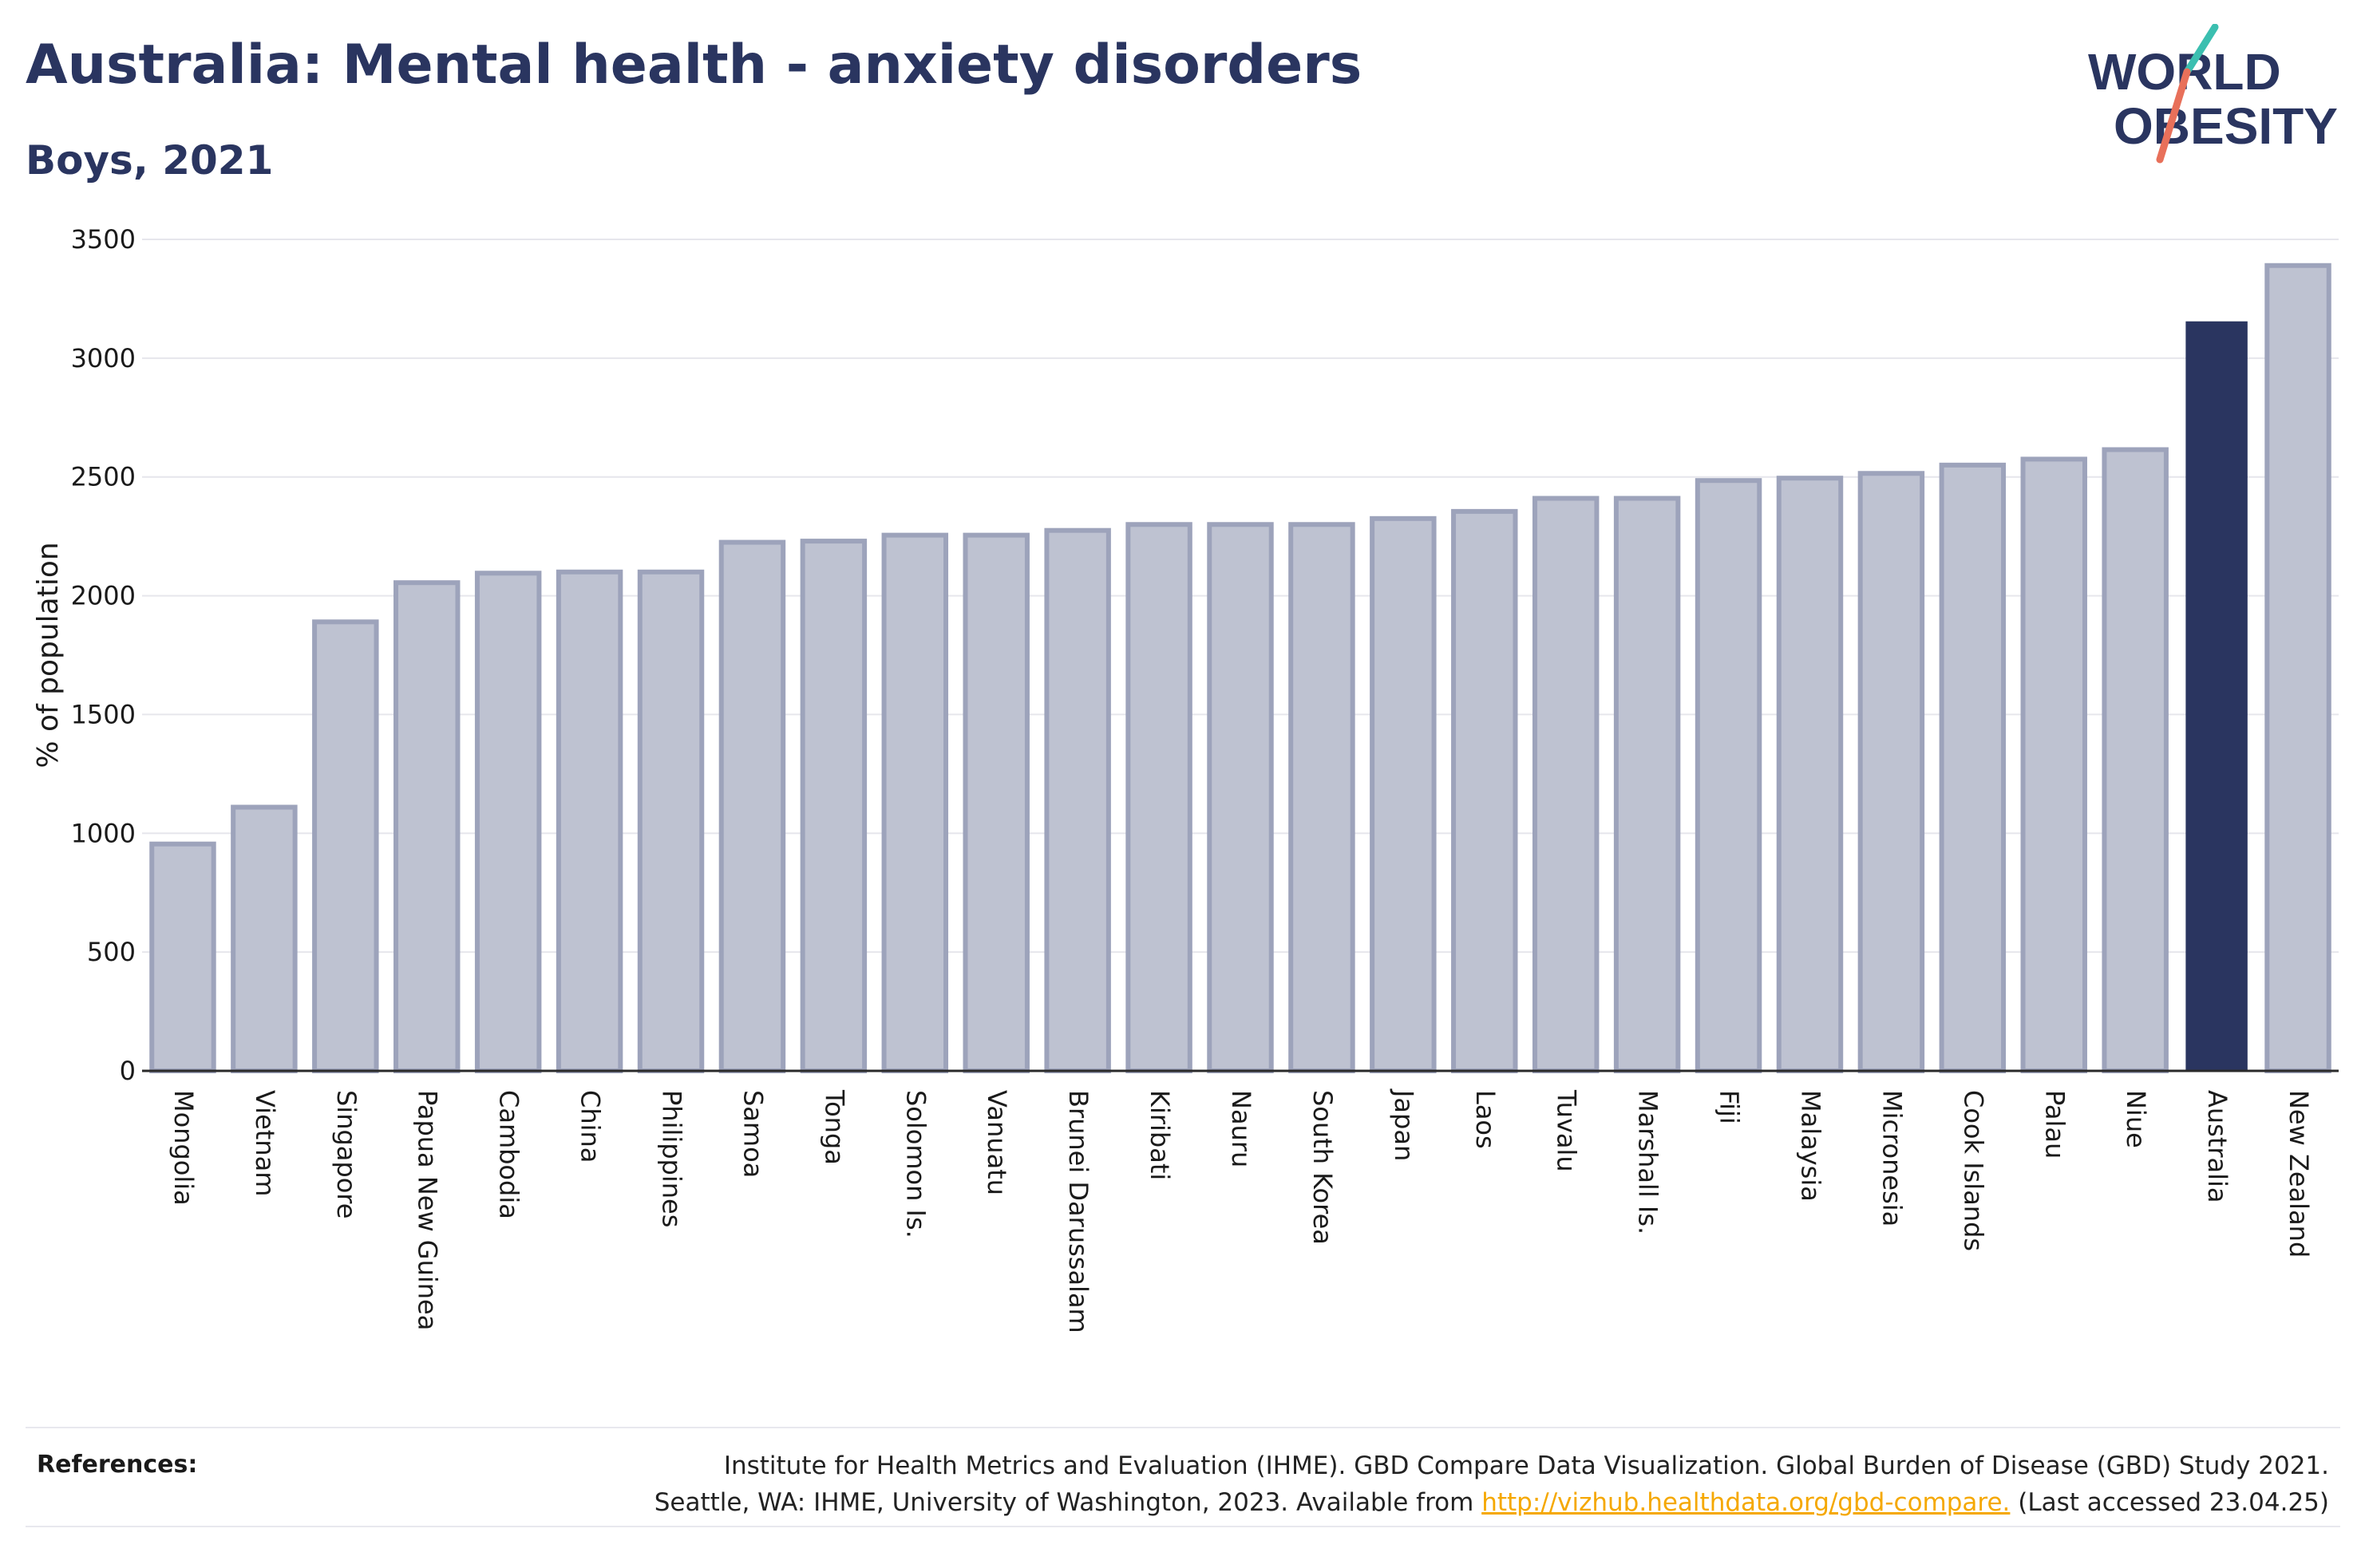 The height and width of the screenshot is (1568, 2361). Describe the element at coordinates (2215, 95) in the screenshot. I see `world-obesity-logo: WORLD OBESITY` at that location.